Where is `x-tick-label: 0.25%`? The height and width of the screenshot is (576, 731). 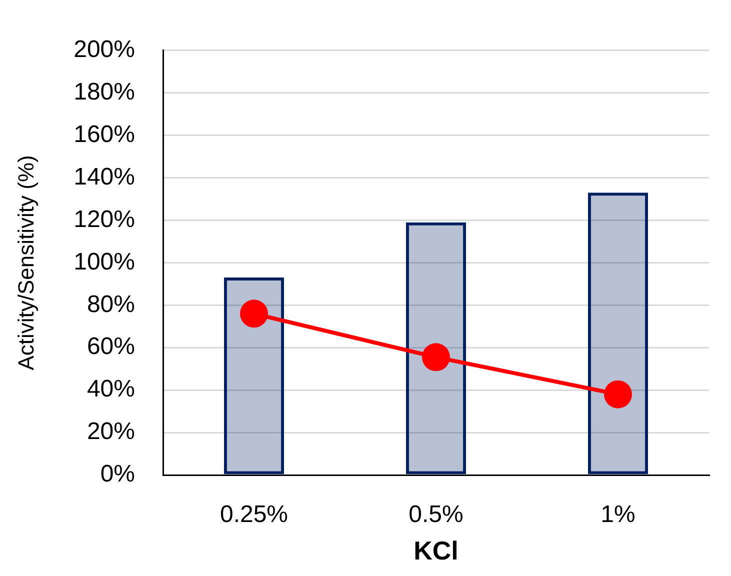 x-tick-label: 0.25% is located at coordinates (254, 514).